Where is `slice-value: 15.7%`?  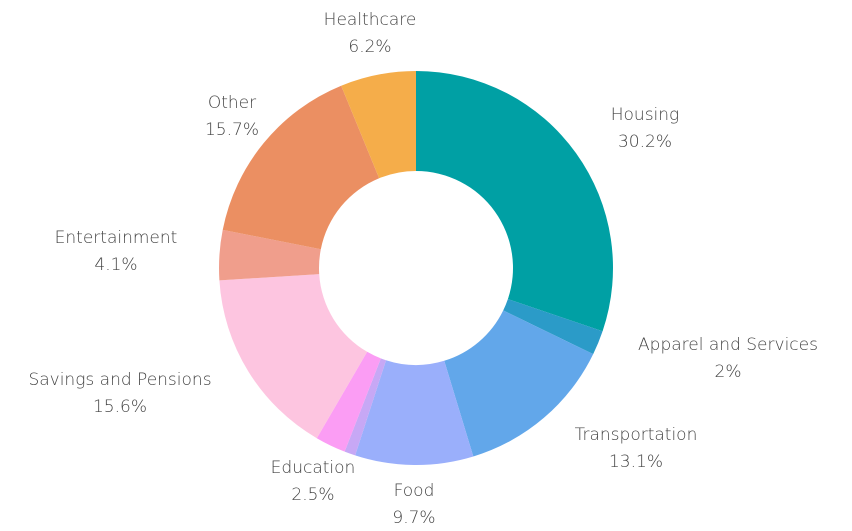 slice-value: 15.7% is located at coordinates (232, 130).